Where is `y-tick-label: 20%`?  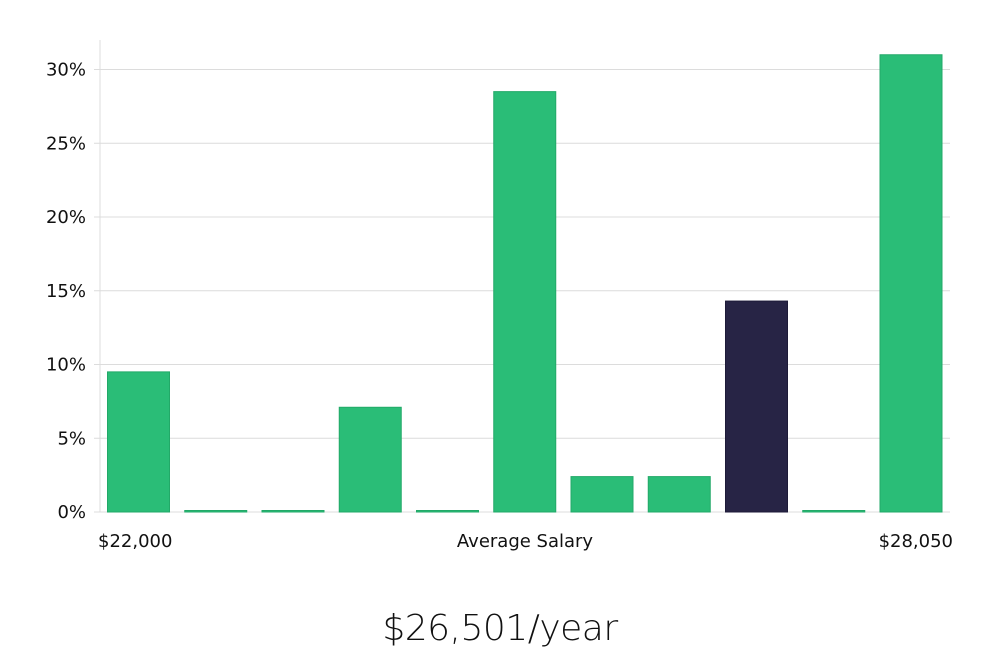
y-tick-label: 20% is located at coordinates (66, 217).